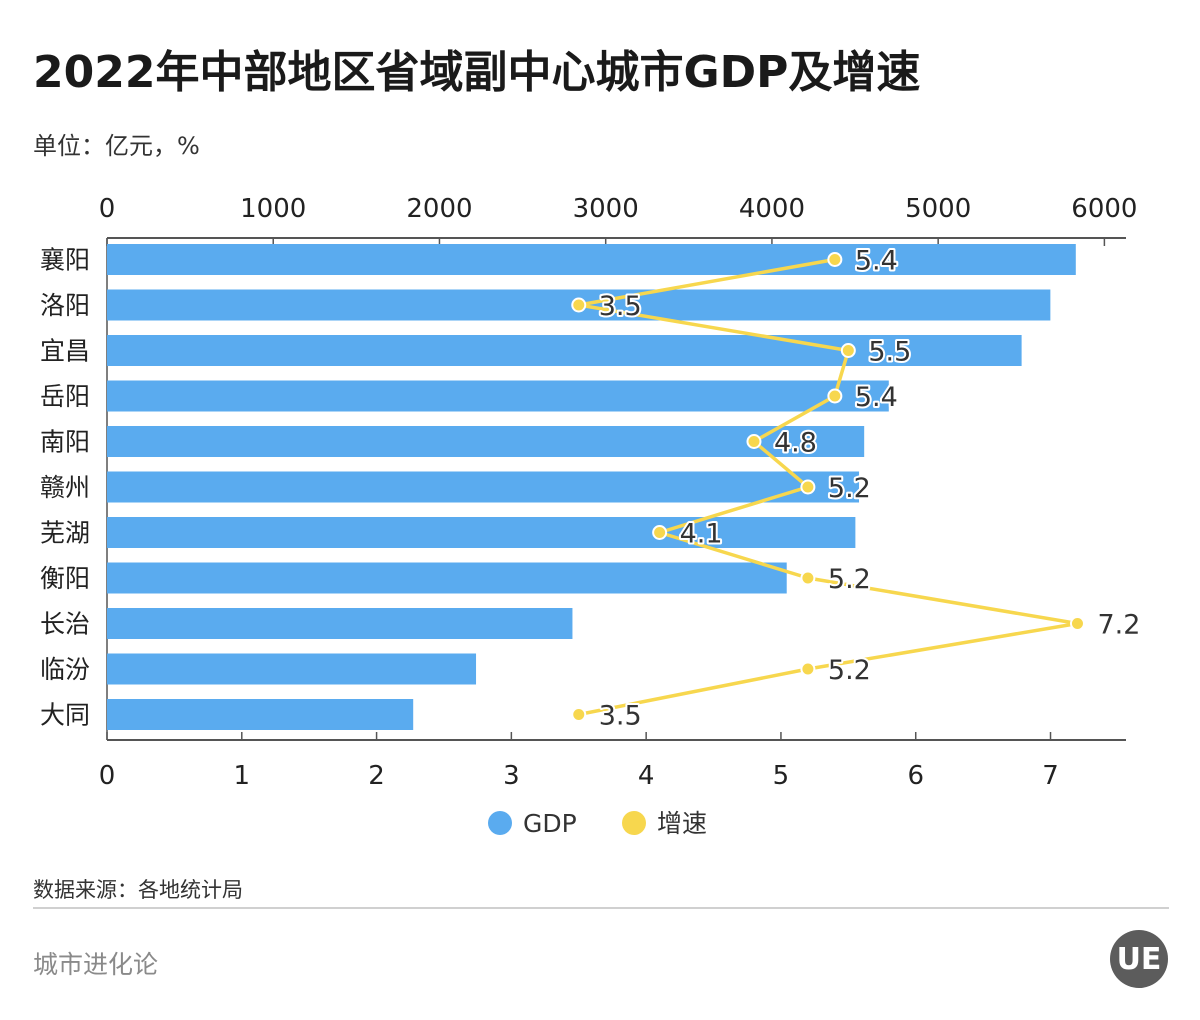  I want to click on growth-data-label: 4.1, so click(701, 534).